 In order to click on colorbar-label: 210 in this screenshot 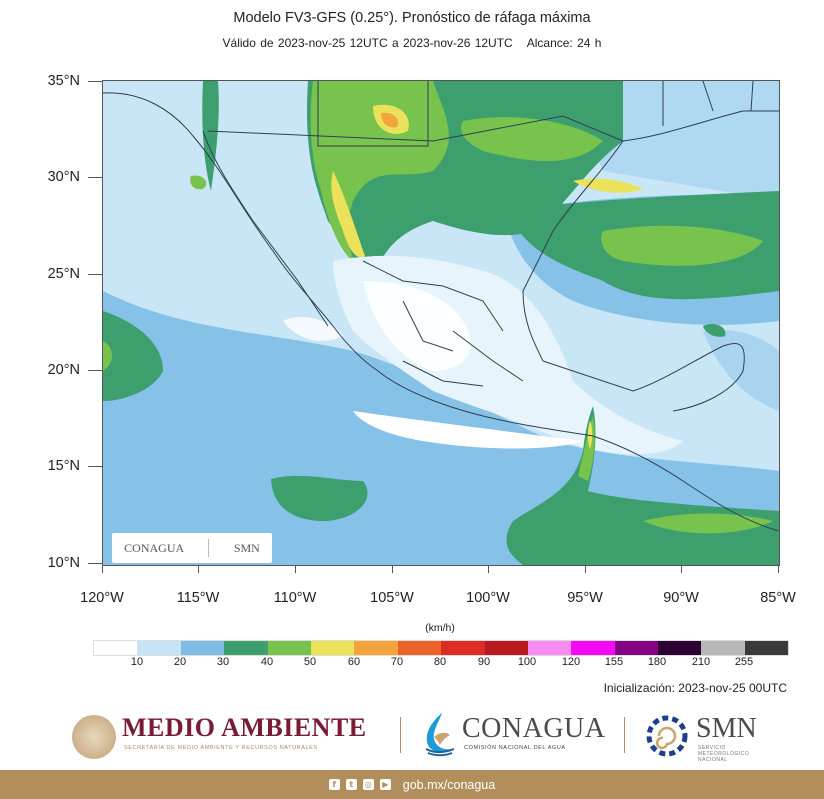, I will do `click(701, 662)`.